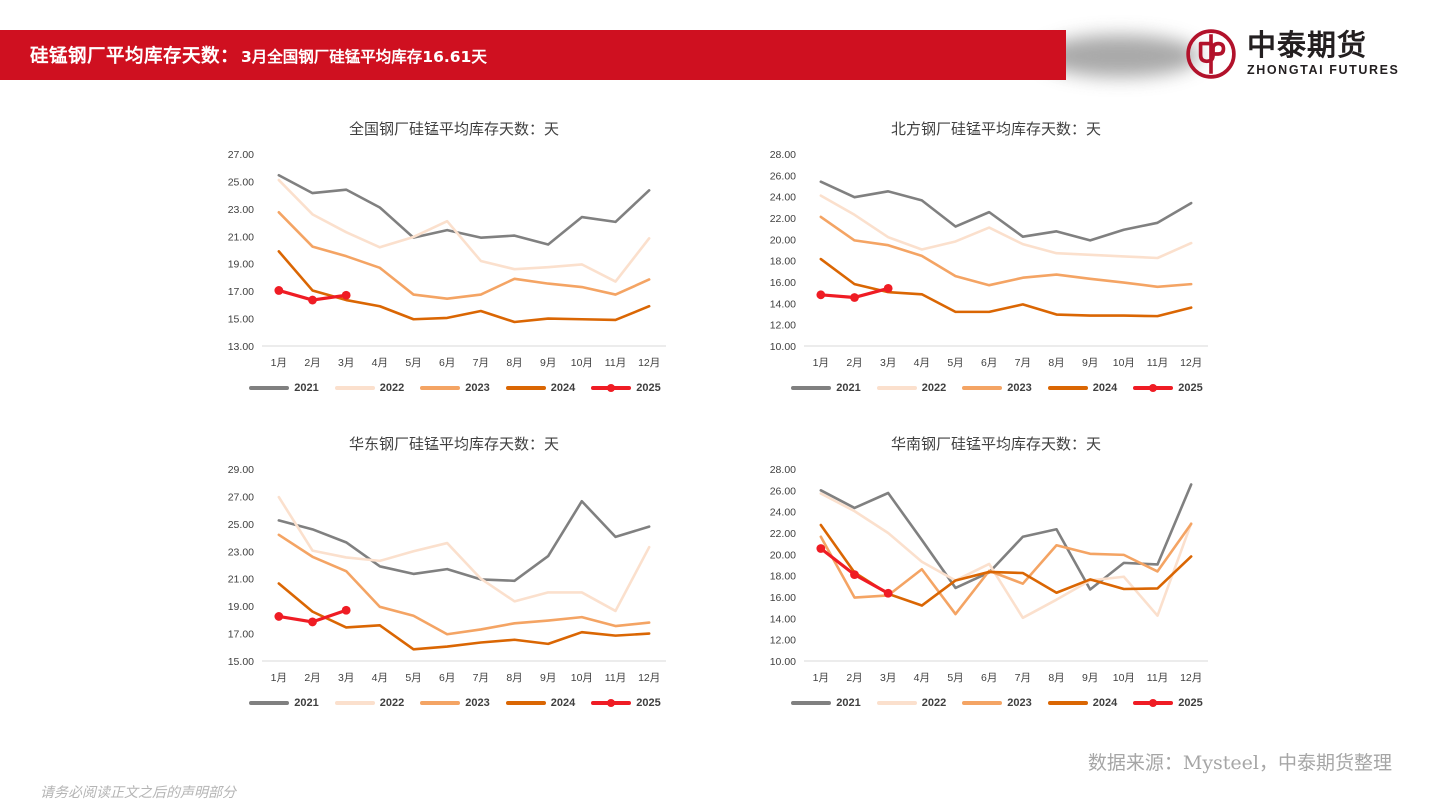  Describe the element at coordinates (1006, 287) in the screenshot. I see `series-line-2024` at that location.